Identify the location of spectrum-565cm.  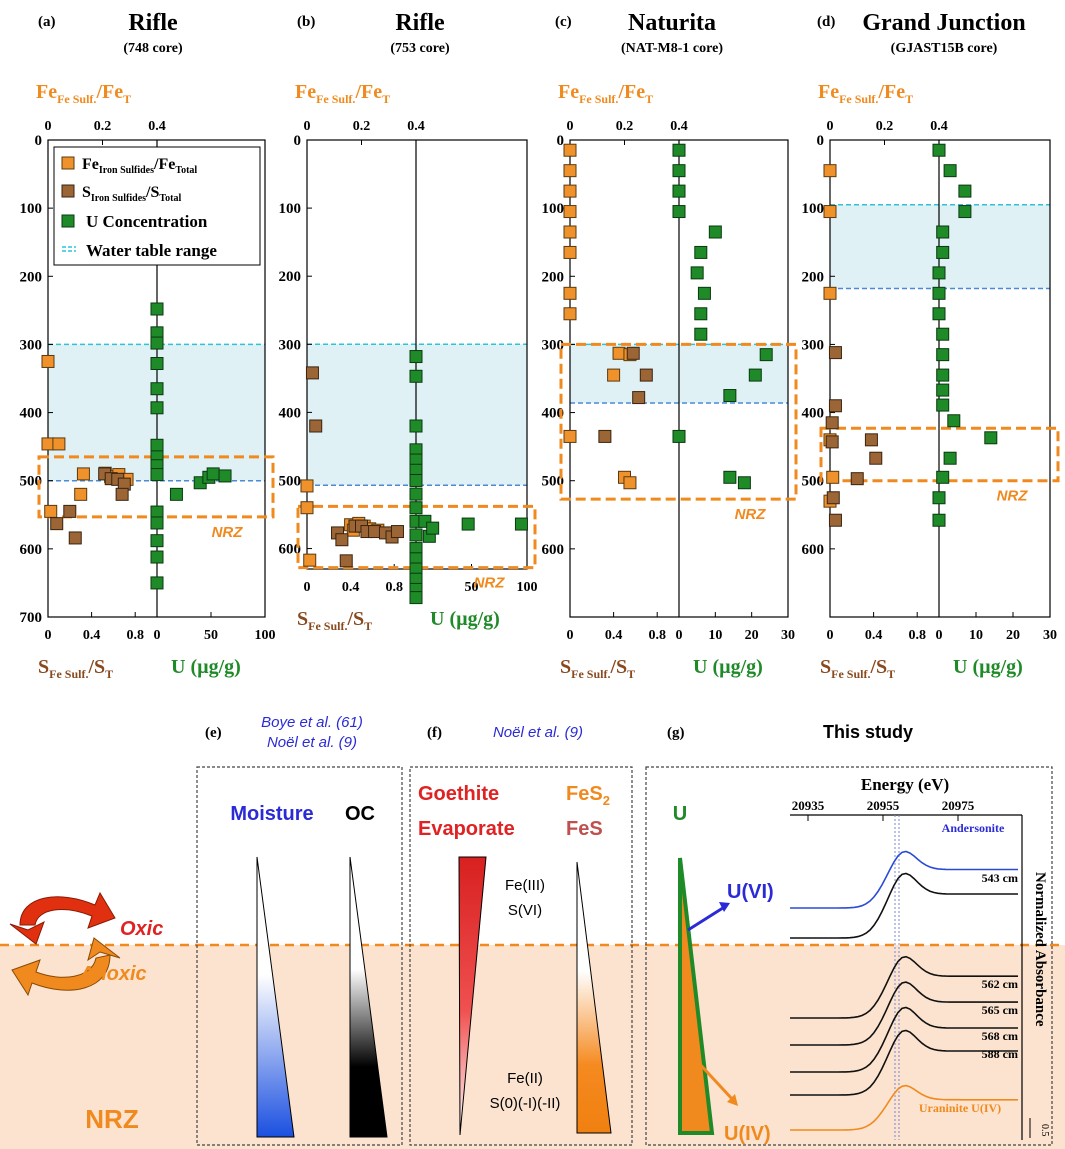
(904, 1013).